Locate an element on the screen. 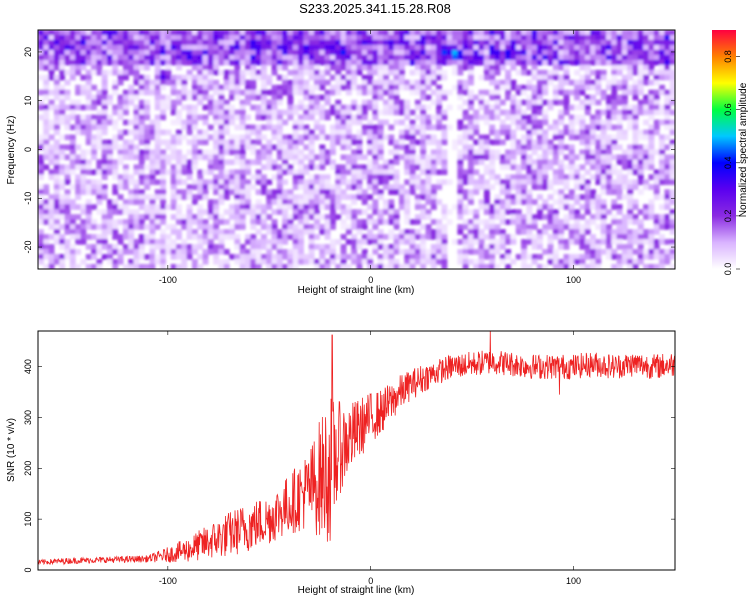  colorbar-tick-label: 0.2 is located at coordinates (728, 216).